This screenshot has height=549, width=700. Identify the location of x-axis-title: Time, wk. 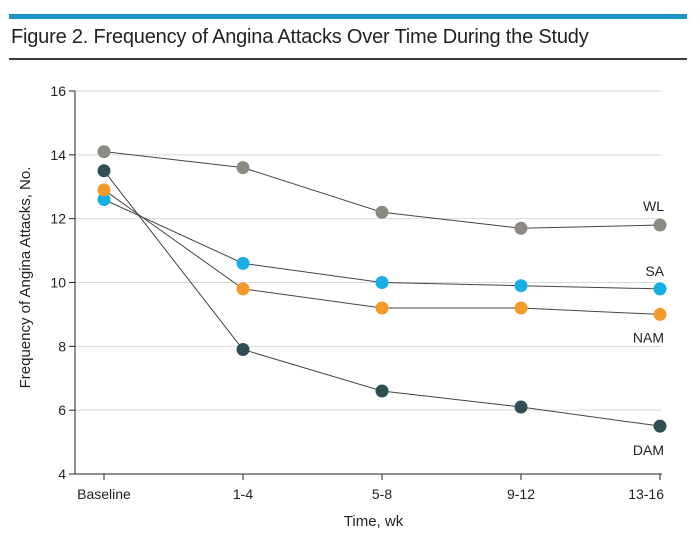
(374, 521).